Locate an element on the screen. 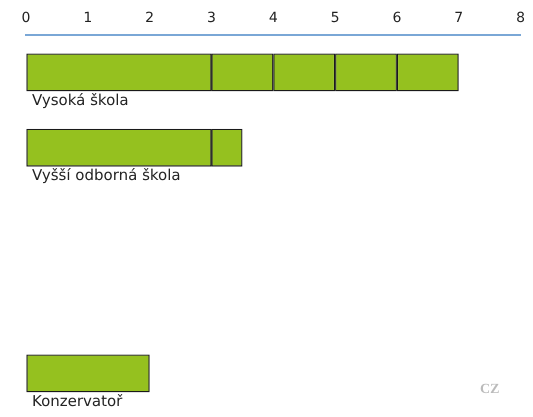 The width and height of the screenshot is (533, 417). y-tick-label: Konzervatoř is located at coordinates (78, 401).